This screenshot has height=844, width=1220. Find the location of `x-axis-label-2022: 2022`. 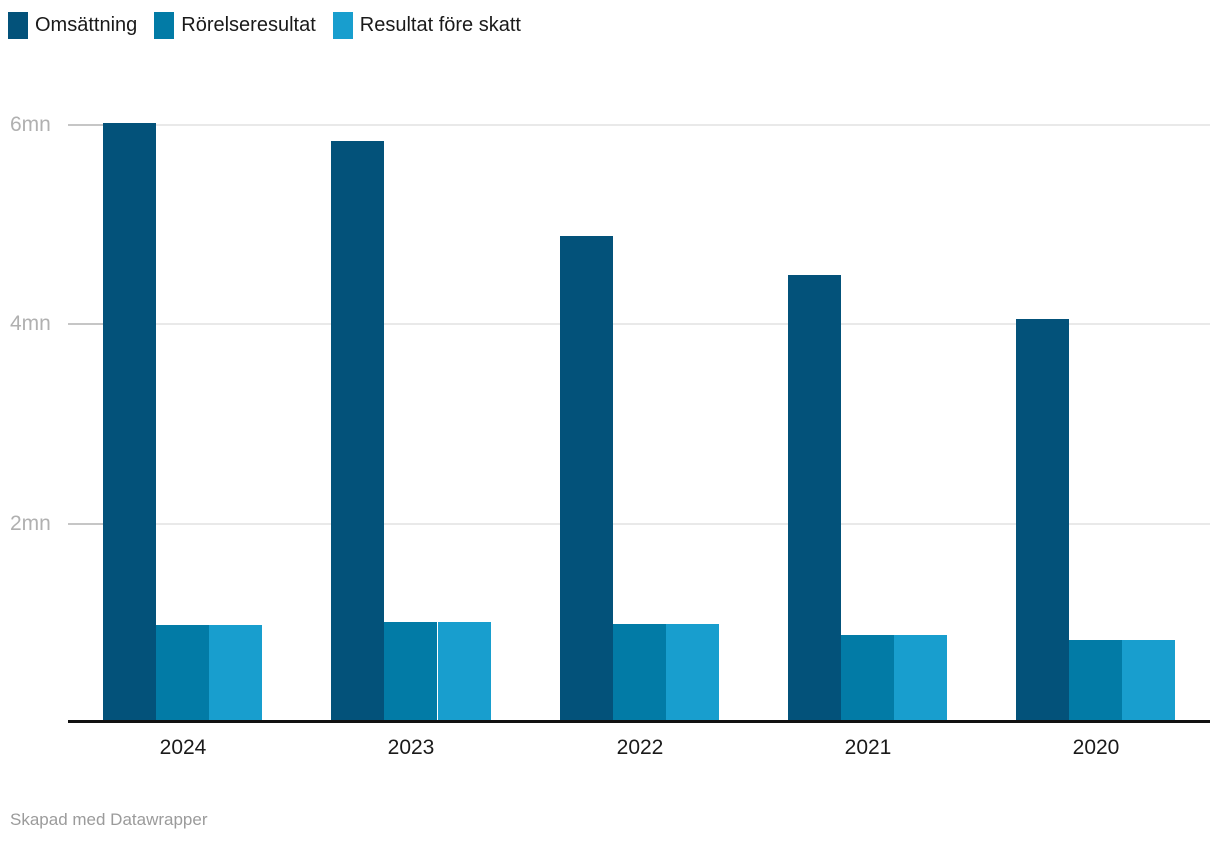

x-axis-label-2022: 2022 is located at coordinates (640, 747).